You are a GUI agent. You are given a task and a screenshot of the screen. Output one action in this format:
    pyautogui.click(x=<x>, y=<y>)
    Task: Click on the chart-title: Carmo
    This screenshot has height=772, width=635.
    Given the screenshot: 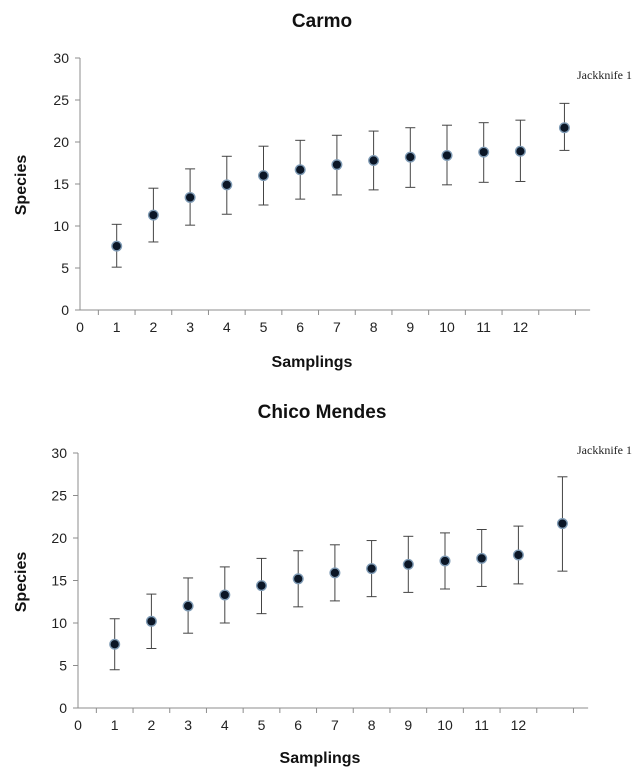 What is the action you would take?
    pyautogui.click(x=322, y=21)
    